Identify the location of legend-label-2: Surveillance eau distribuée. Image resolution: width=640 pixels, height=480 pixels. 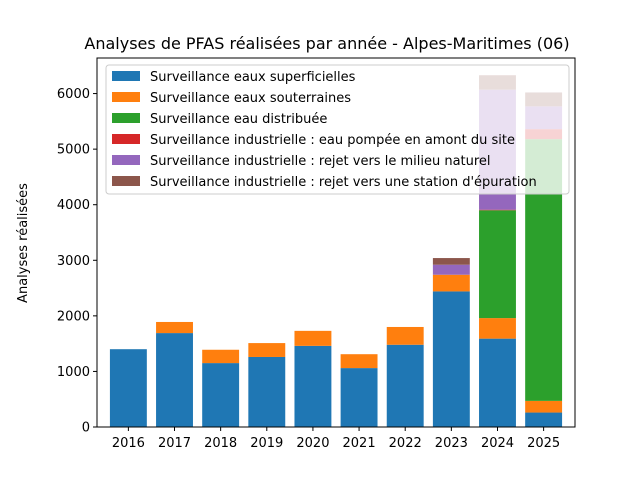
(238, 119).